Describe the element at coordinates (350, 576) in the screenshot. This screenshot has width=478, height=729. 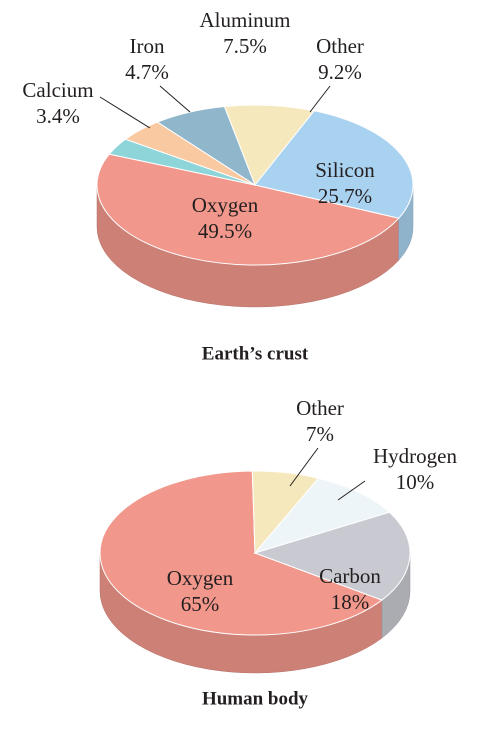
I see `slice-label: Carbon` at that location.